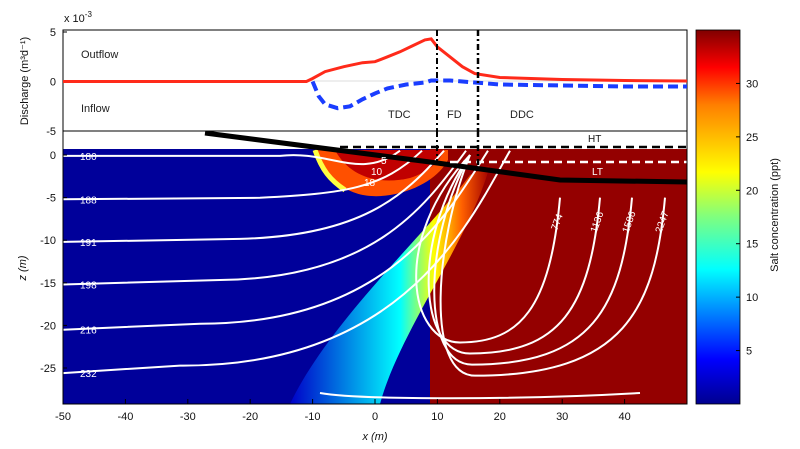  Describe the element at coordinates (53, 33) in the screenshot. I see `discharge-y-tick-label: 5` at that location.